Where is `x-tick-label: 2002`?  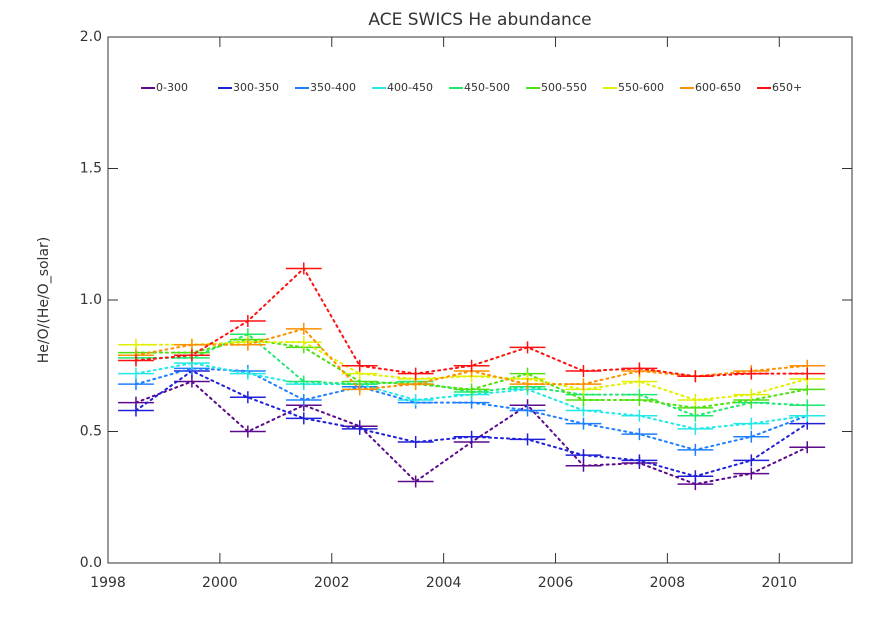
x-tick-label: 2002 is located at coordinates (332, 583).